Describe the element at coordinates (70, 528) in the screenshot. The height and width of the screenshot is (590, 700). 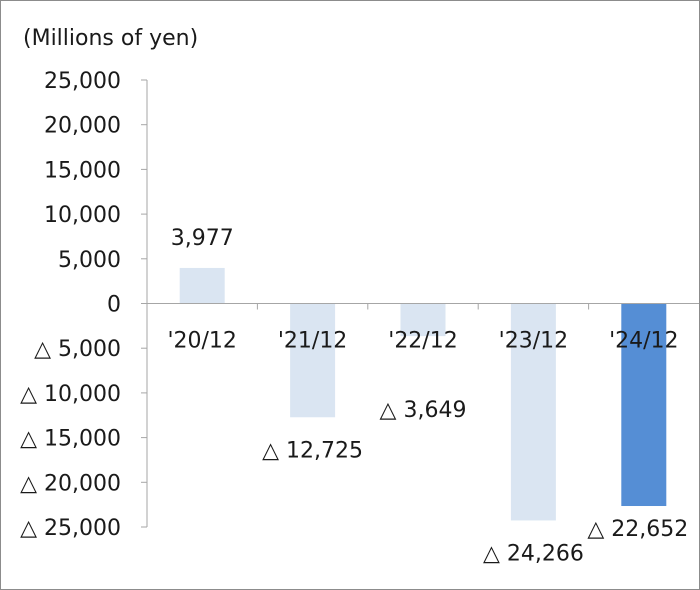
I see `y-tick-label: △ 25,000` at that location.